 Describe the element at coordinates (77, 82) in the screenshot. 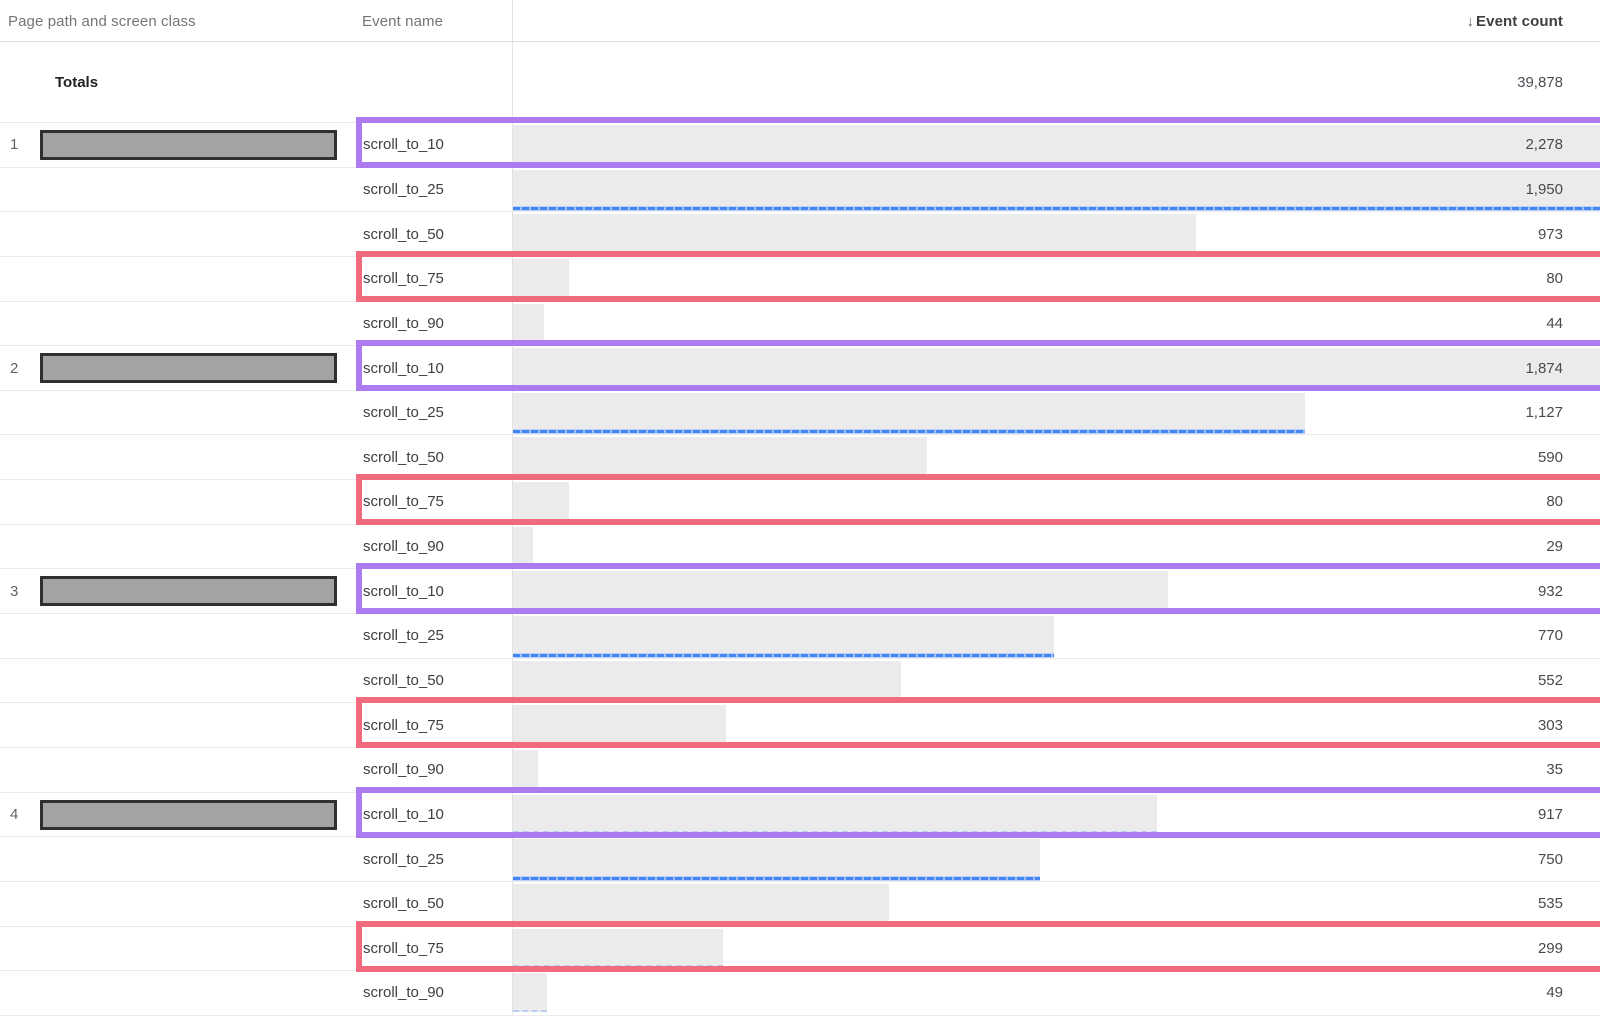

I see `totals-label: Totals` at that location.